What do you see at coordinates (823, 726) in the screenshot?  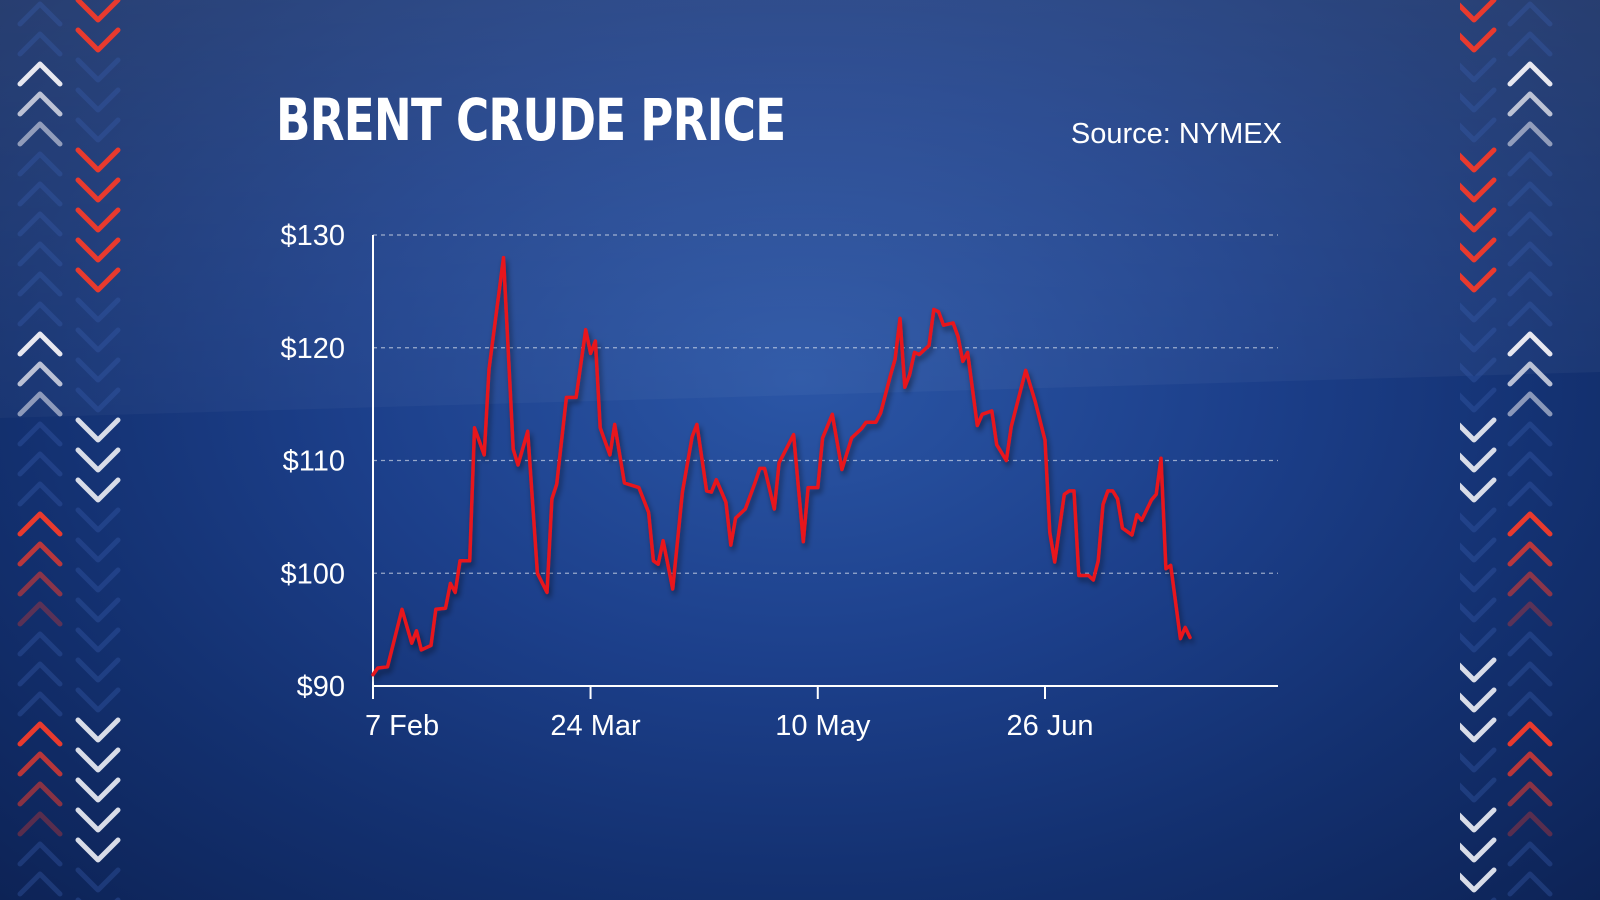 I see `x-tick-label: 10 May` at bounding box center [823, 726].